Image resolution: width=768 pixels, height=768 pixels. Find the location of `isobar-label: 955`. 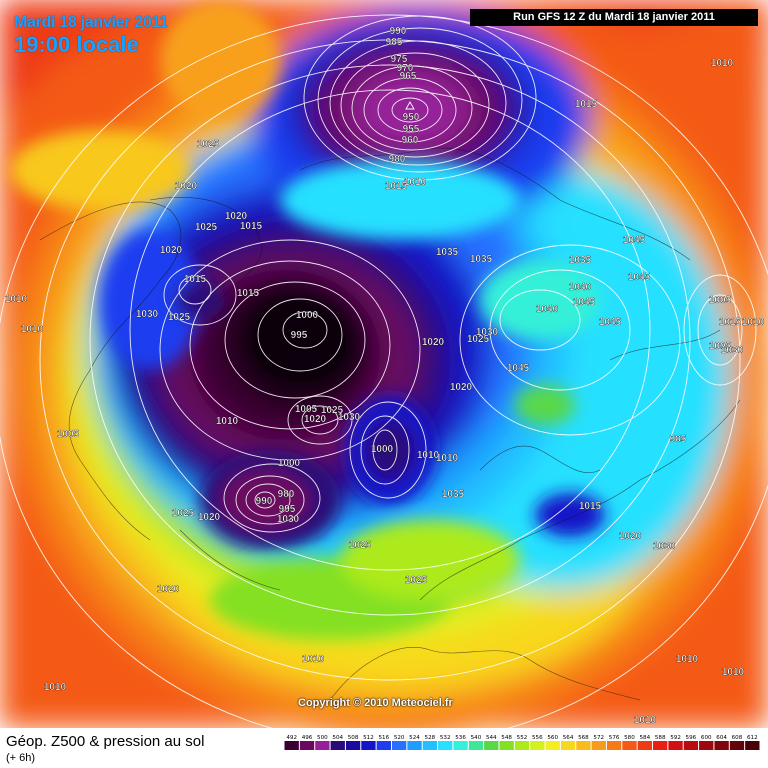

isobar-label: 955 is located at coordinates (411, 129).